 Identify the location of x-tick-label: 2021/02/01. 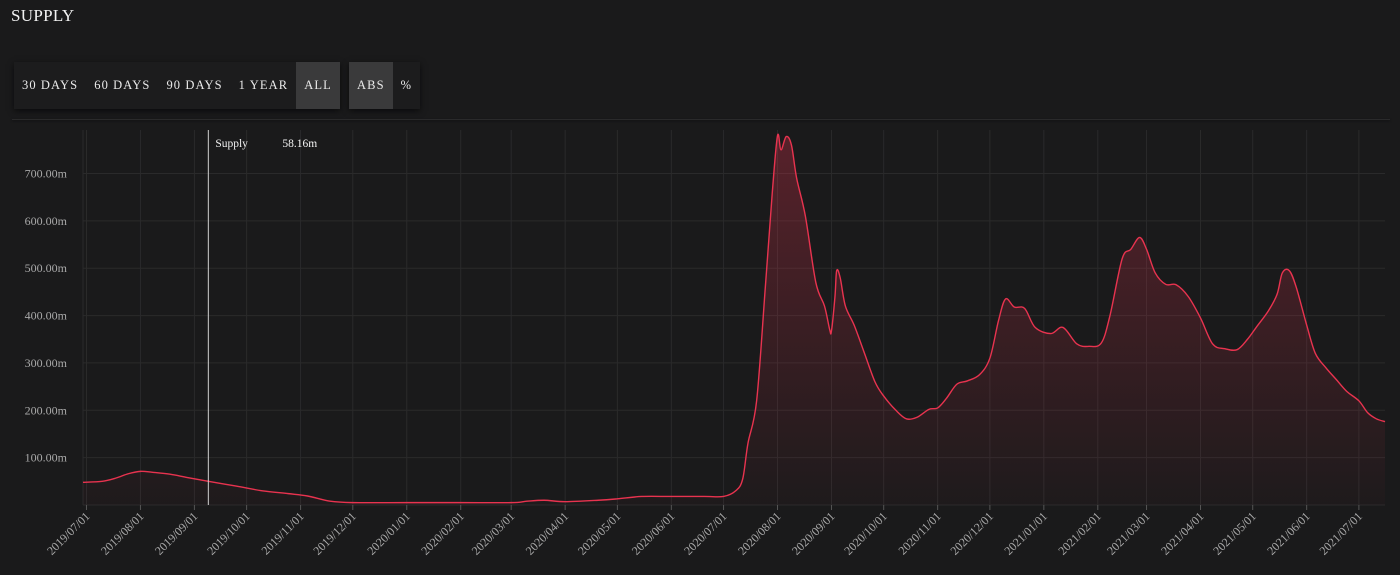
(1079, 533).